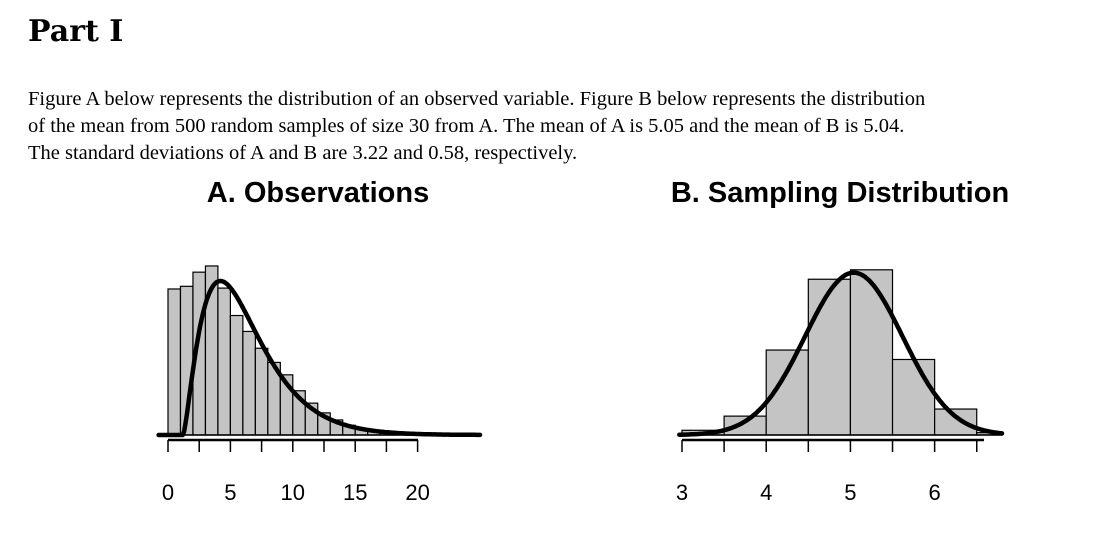 Image resolution: width=1112 pixels, height=542 pixels. What do you see at coordinates (76, 31) in the screenshot?
I see `page-title: Part I` at bounding box center [76, 31].